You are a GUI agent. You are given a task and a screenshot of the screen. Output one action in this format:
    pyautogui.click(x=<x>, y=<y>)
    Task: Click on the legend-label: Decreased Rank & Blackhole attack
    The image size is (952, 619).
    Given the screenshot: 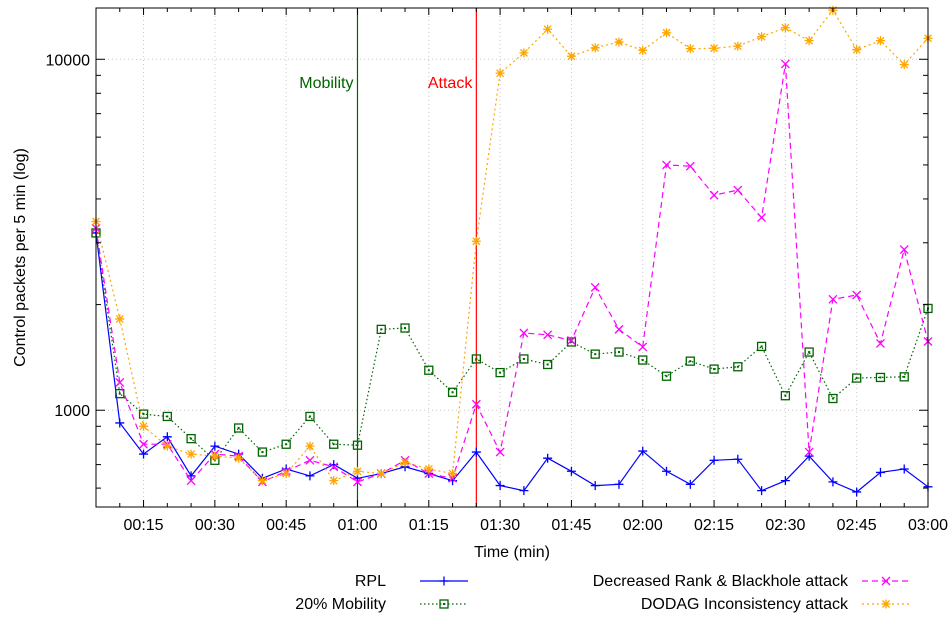 What is the action you would take?
    pyautogui.click(x=721, y=581)
    